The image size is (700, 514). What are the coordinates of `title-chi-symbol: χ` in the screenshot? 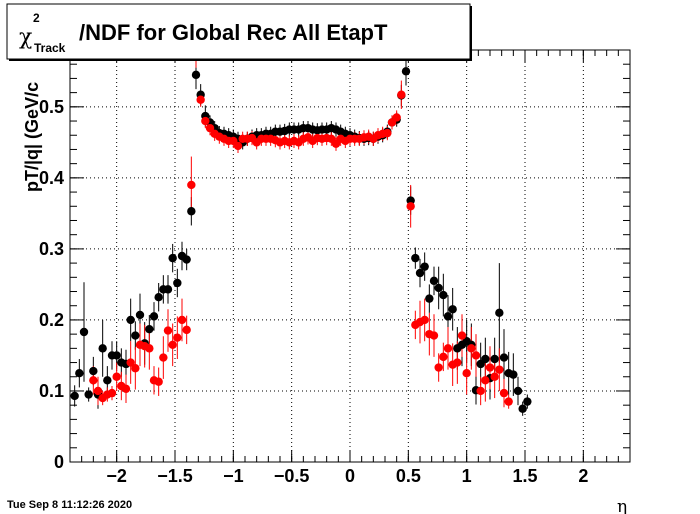 It's located at (25, 37).